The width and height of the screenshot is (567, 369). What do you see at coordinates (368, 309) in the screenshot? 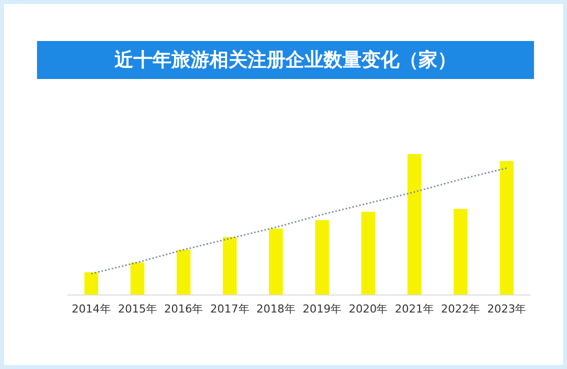
I see `x-tick-label: 2020年` at bounding box center [368, 309].